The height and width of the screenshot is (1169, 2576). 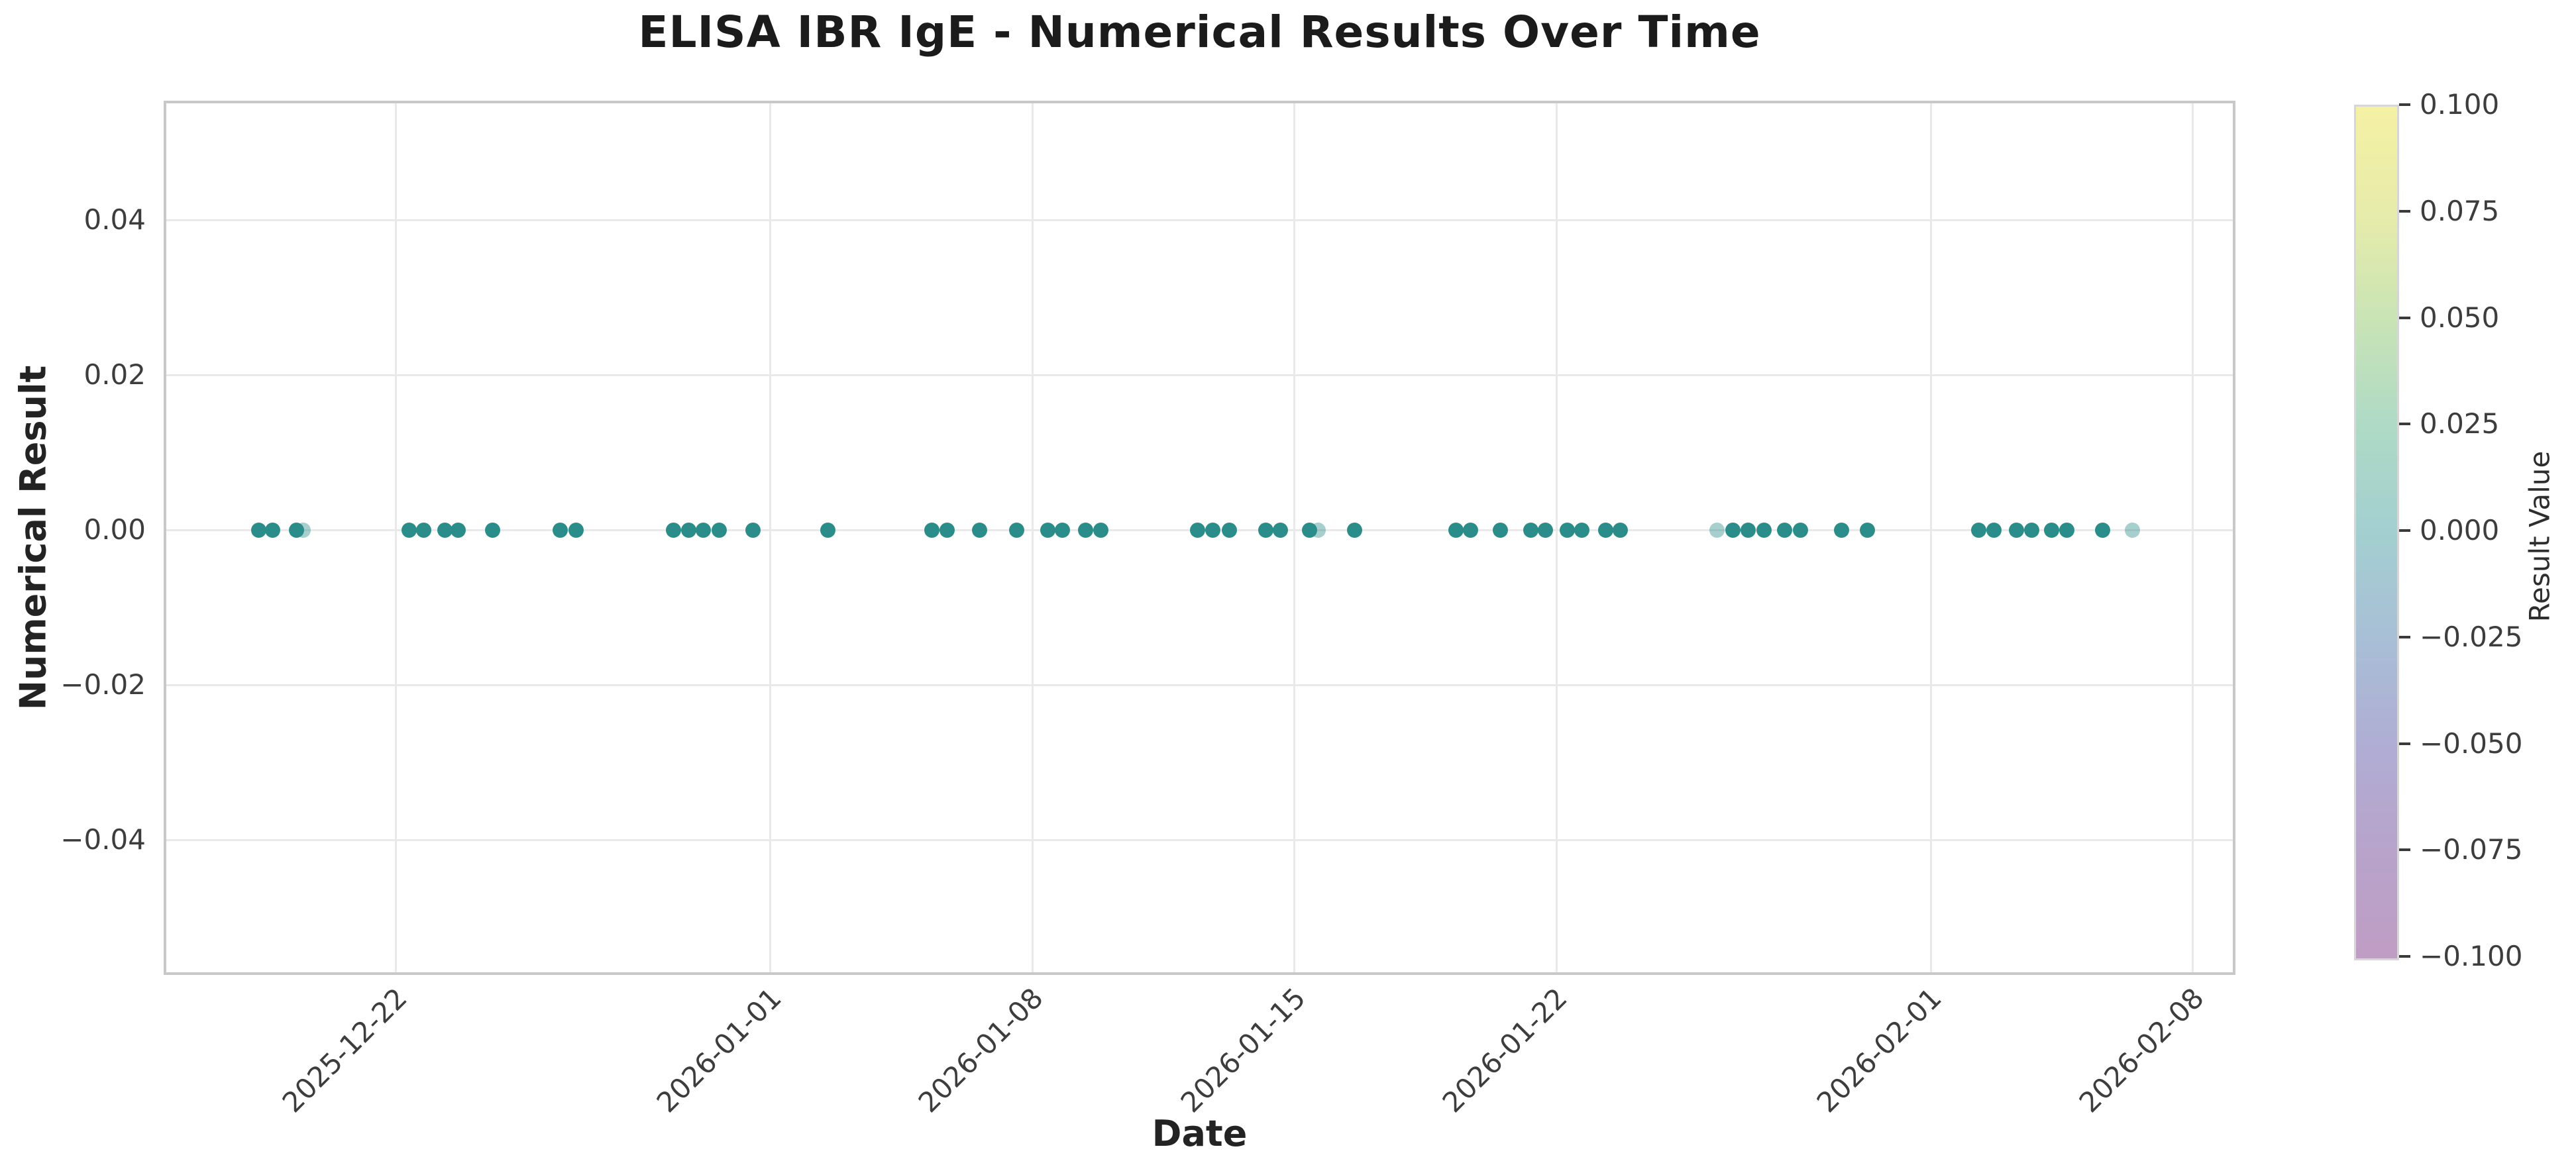 What do you see at coordinates (981, 1050) in the screenshot?
I see `x-tick-label: 2026-01-08` at bounding box center [981, 1050].